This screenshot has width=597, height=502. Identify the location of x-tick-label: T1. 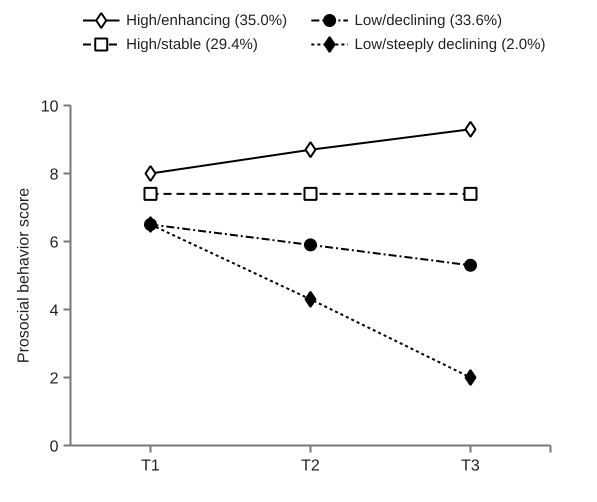
(150, 466).